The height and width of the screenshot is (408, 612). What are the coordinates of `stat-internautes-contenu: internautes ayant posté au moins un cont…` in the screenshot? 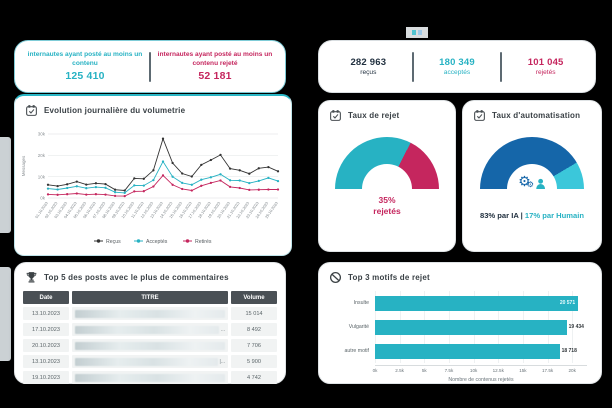 It's located at (85, 67).